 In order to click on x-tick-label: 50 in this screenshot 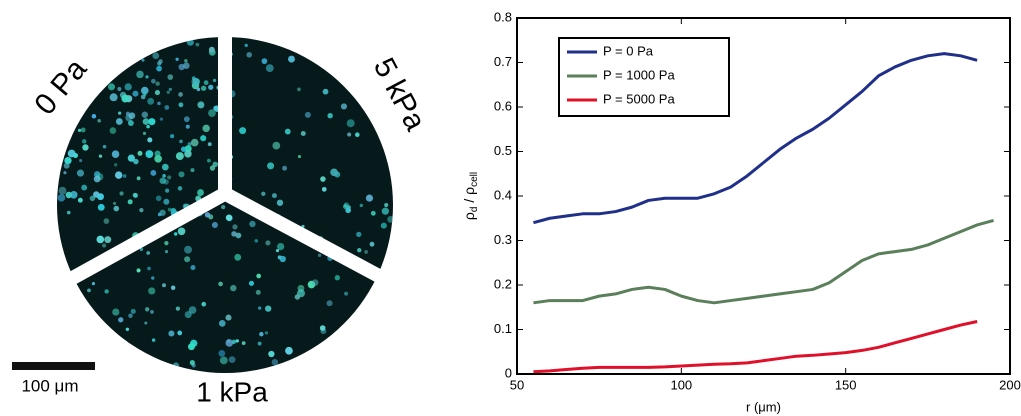, I will do `click(517, 384)`.